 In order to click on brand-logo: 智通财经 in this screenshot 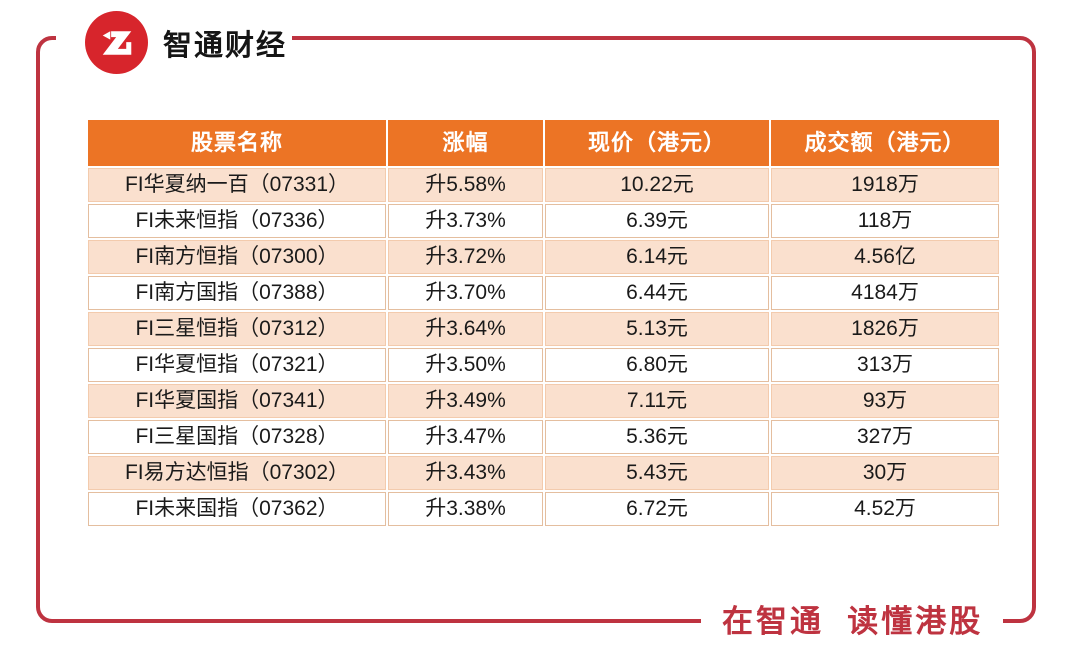, I will do `click(186, 42)`.